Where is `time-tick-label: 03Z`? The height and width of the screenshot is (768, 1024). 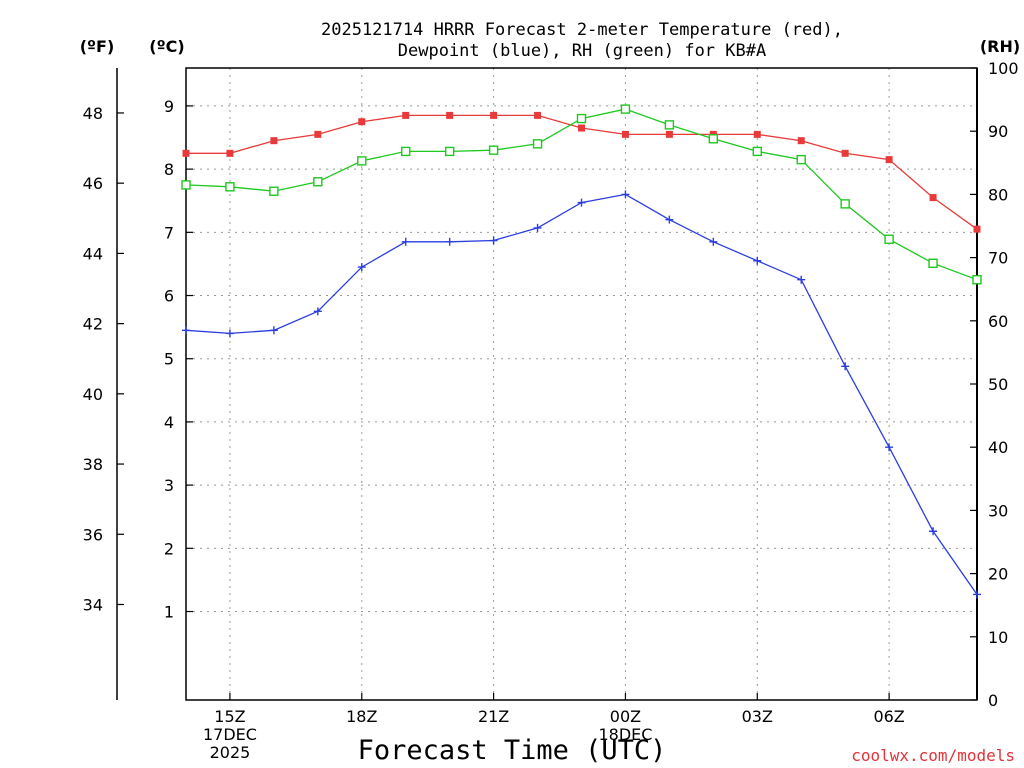
time-tick-label: 03Z is located at coordinates (757, 716).